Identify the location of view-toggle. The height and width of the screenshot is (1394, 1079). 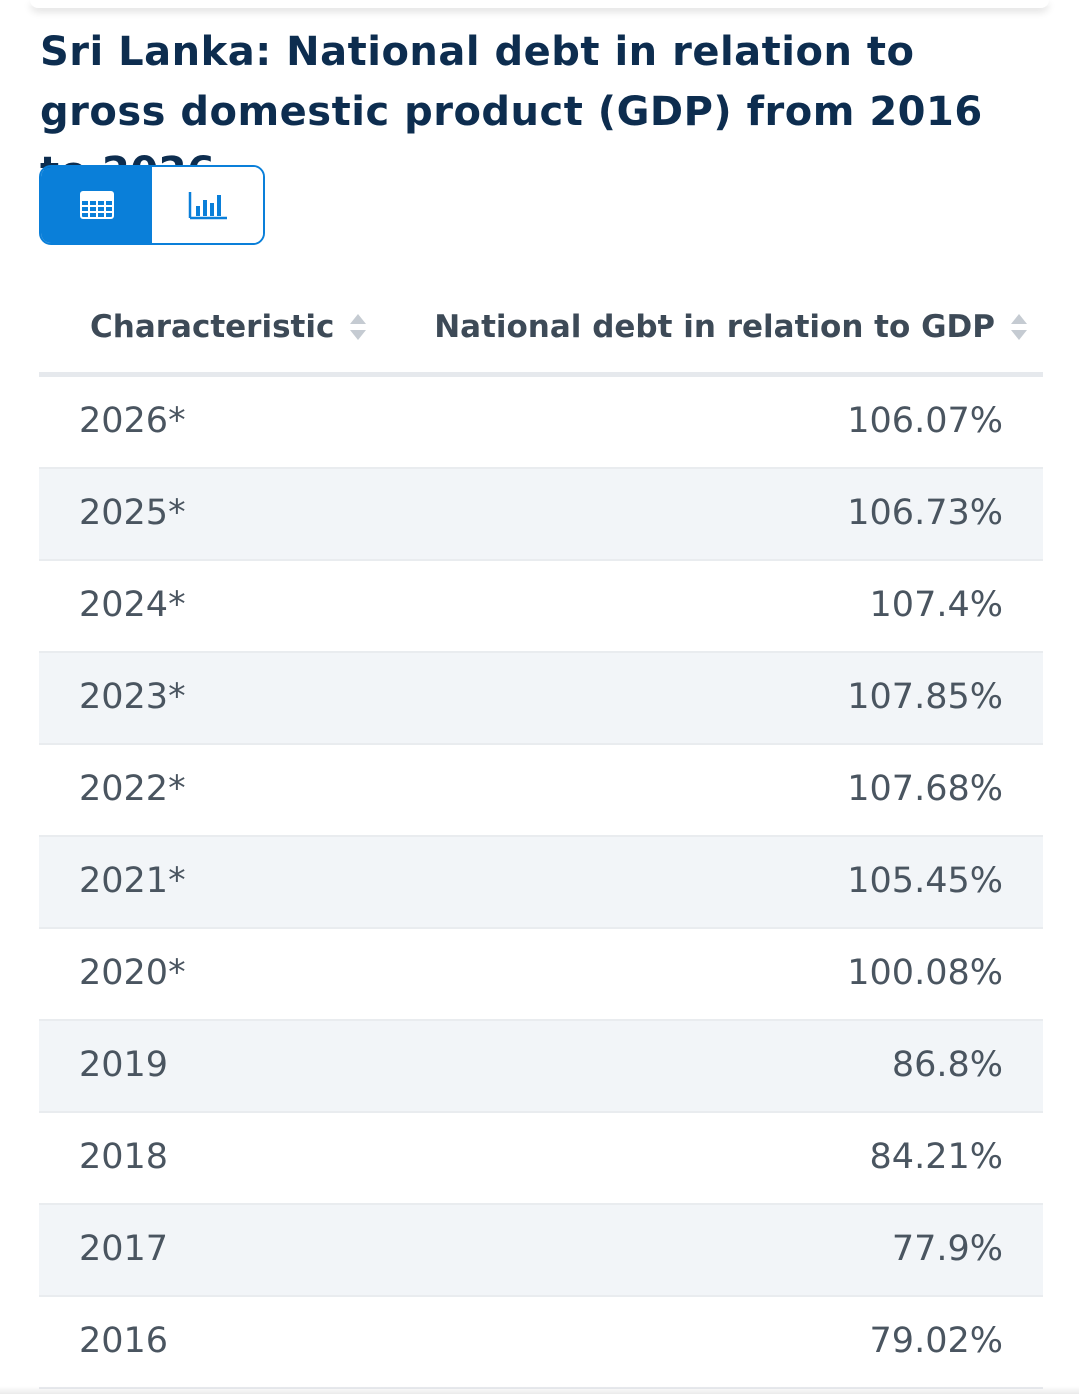
(152, 205).